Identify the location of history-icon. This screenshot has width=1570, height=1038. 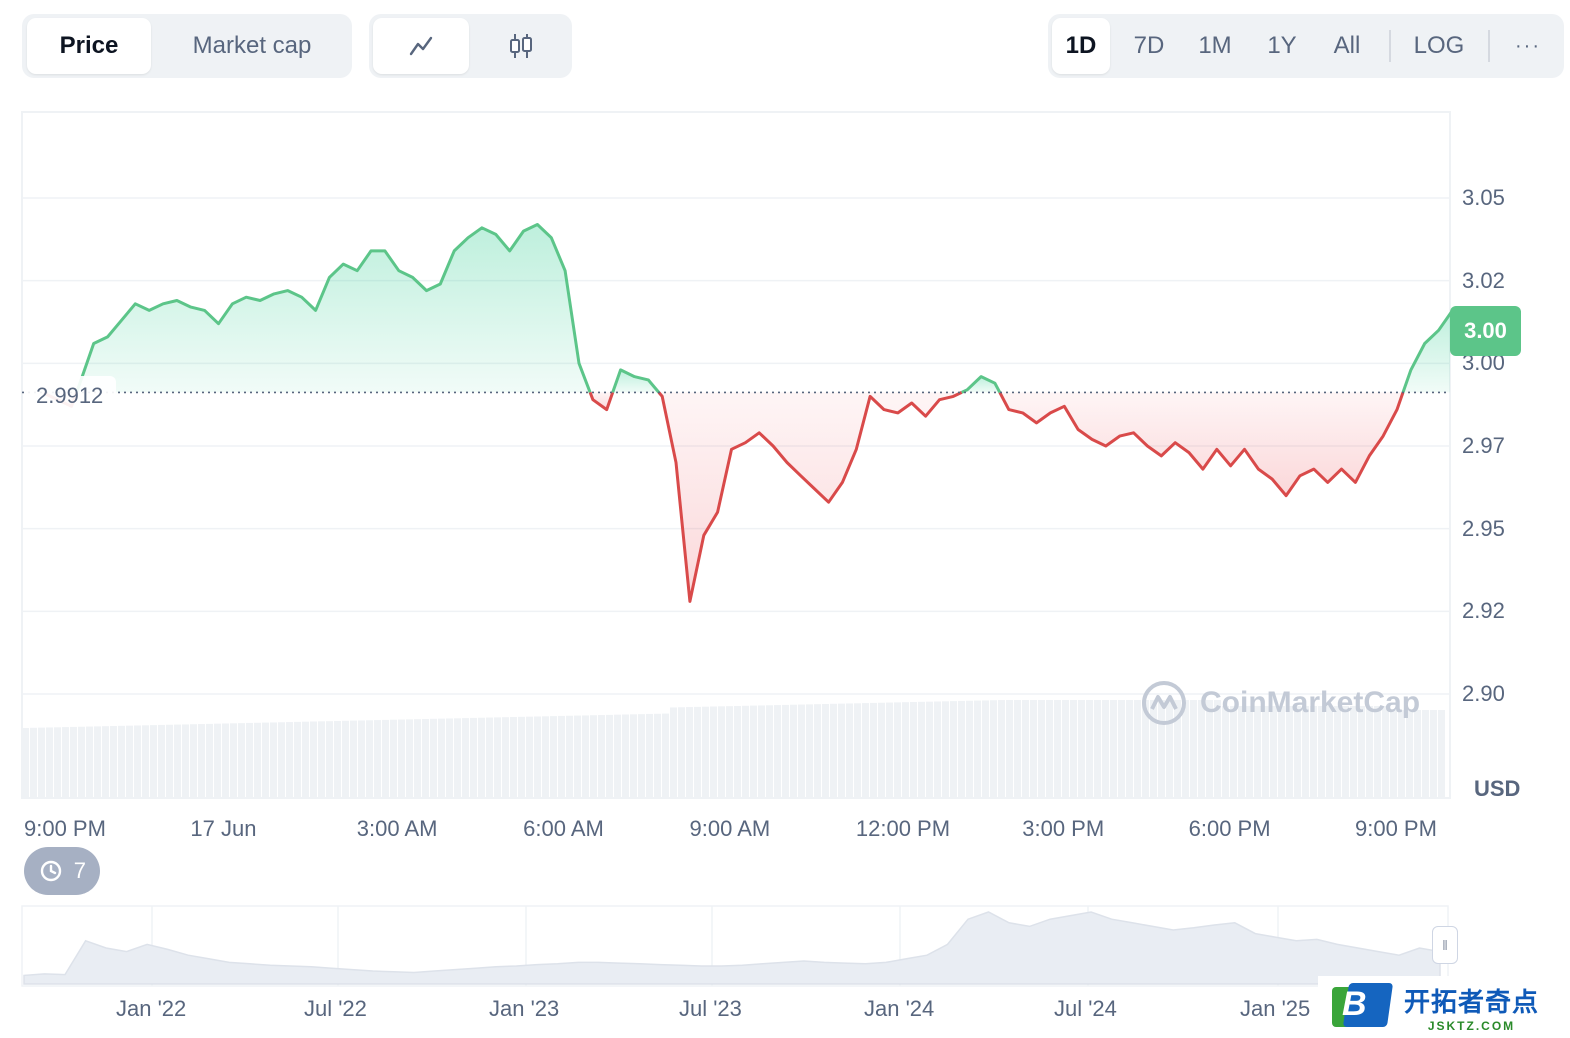
(50, 871).